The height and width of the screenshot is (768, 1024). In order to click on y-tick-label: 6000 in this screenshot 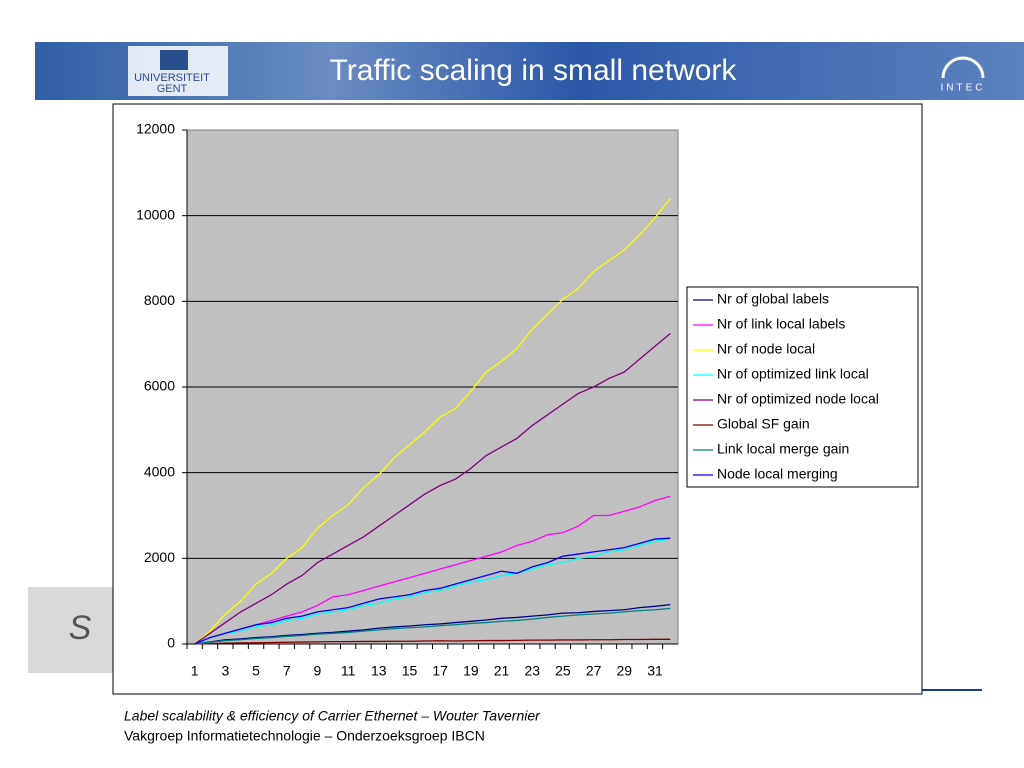, I will do `click(159, 386)`.